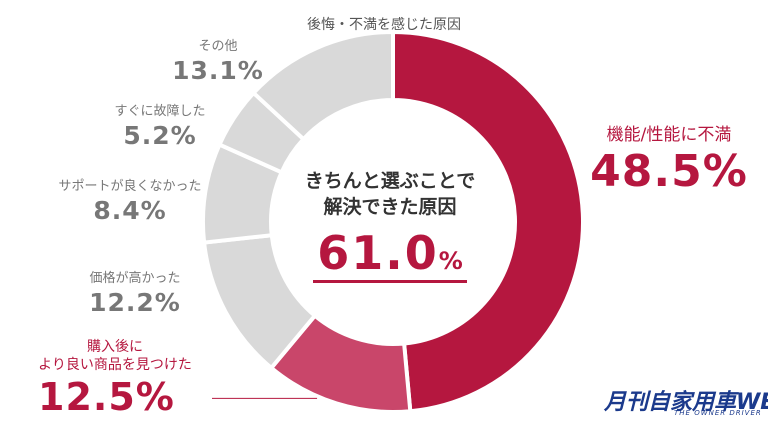  I want to click on center-value-number: 61.0, so click(378, 253).